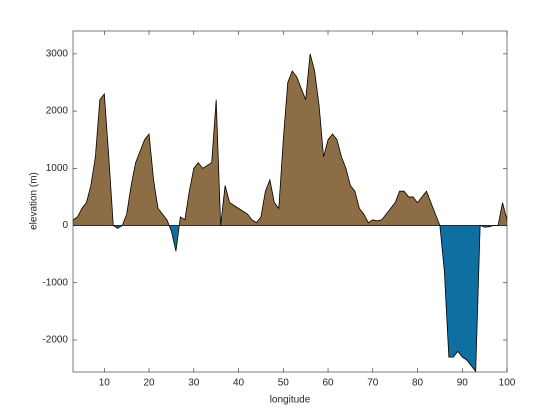  I want to click on x-tick-label: 50, so click(284, 383).